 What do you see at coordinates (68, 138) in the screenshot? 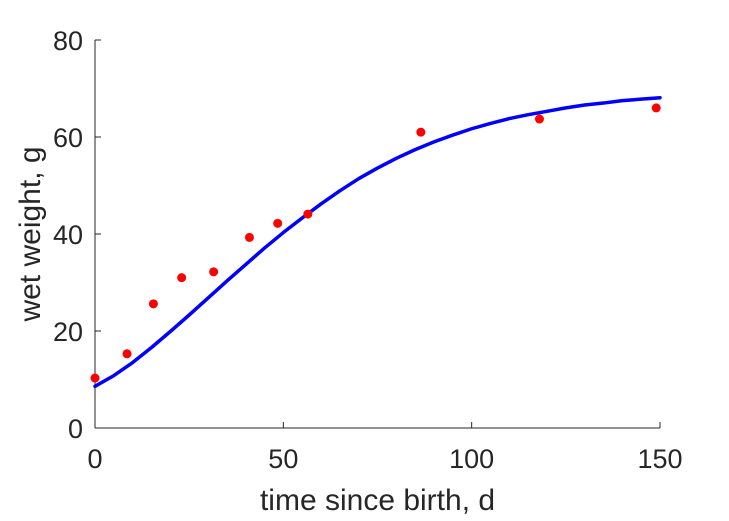
I see `y-tick-label: 60` at bounding box center [68, 138].